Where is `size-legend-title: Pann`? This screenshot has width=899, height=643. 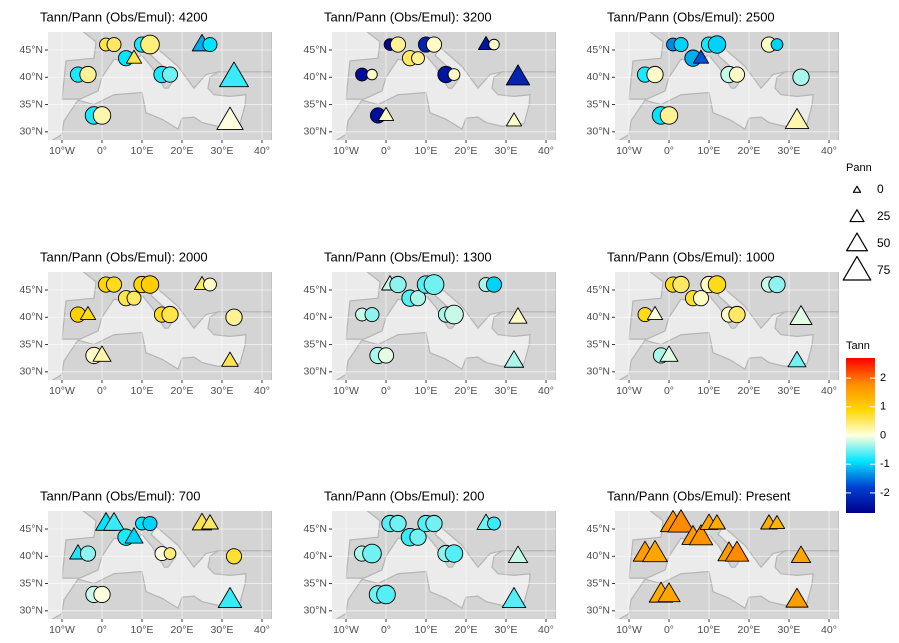
size-legend-title: Pann is located at coordinates (859, 168).